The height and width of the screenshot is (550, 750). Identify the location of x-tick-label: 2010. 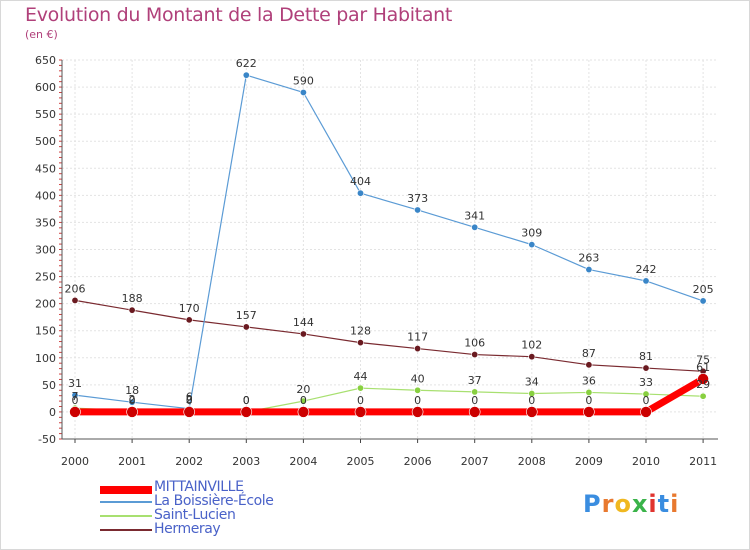
(646, 461).